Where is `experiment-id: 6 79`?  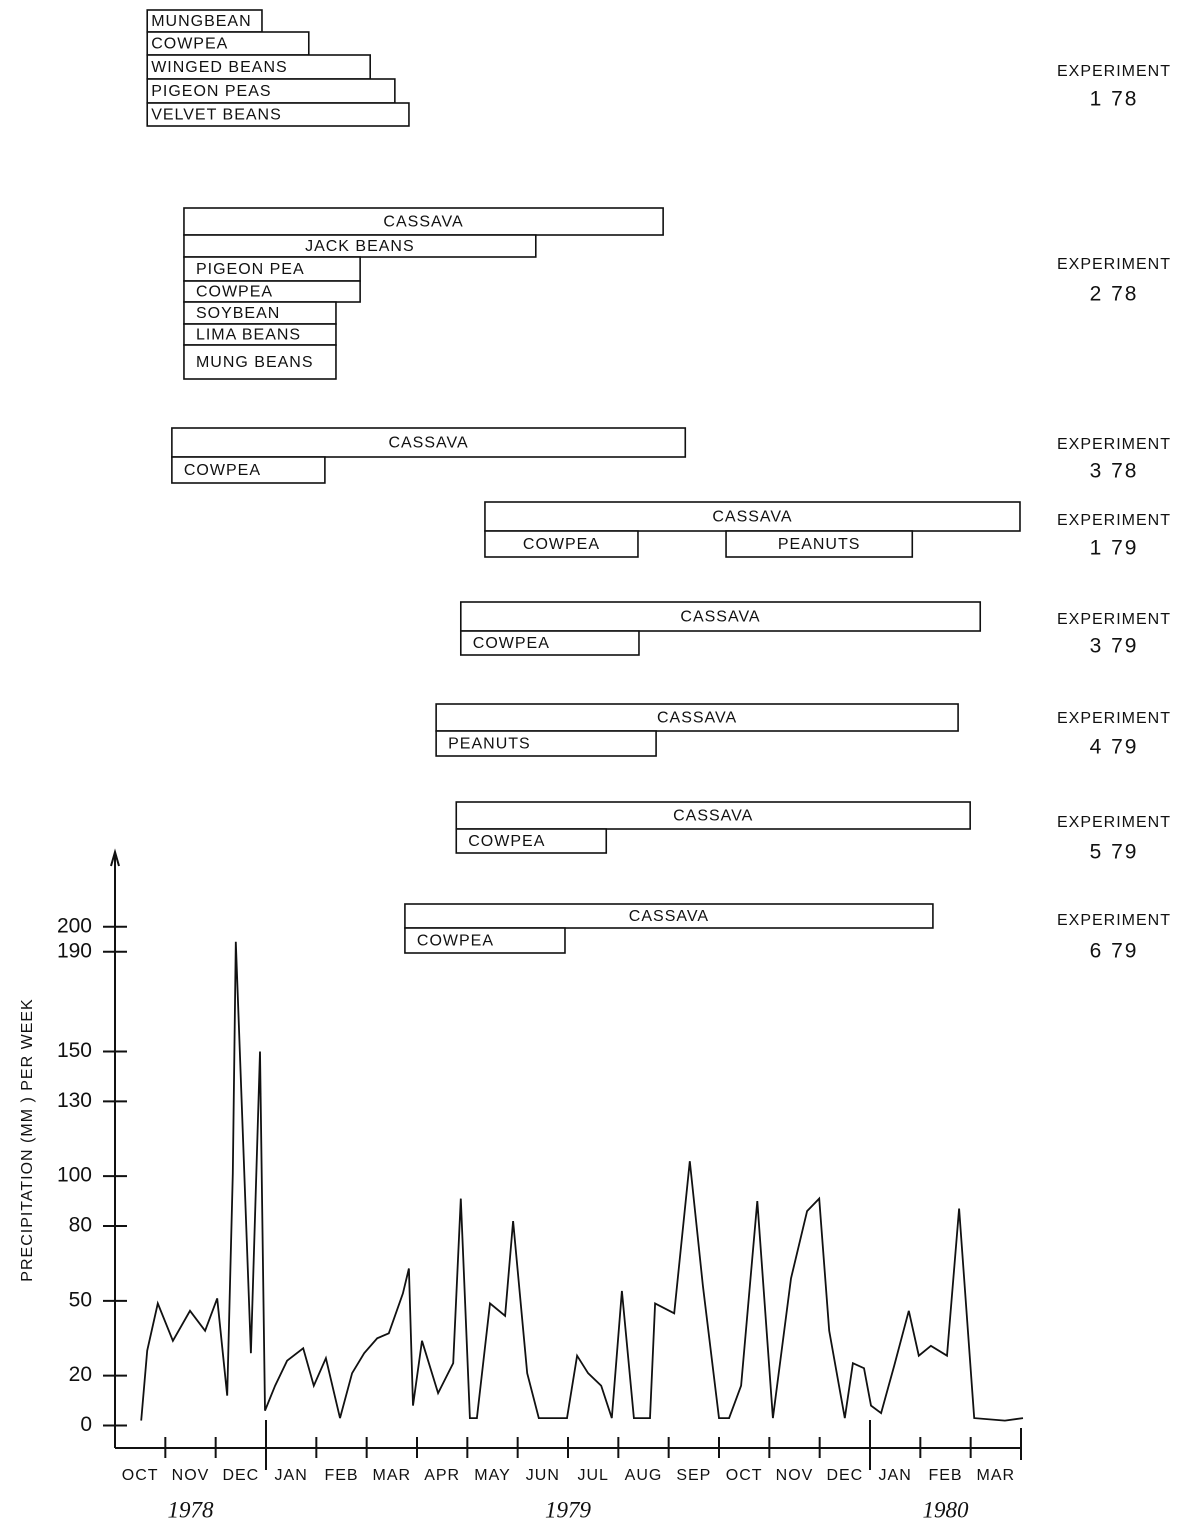
experiment-id: 6 79 is located at coordinates (1114, 951).